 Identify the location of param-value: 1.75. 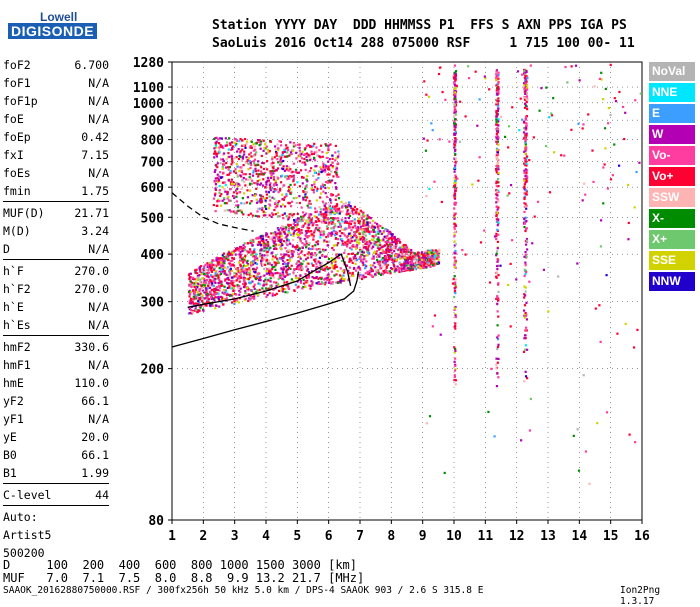
(95, 191).